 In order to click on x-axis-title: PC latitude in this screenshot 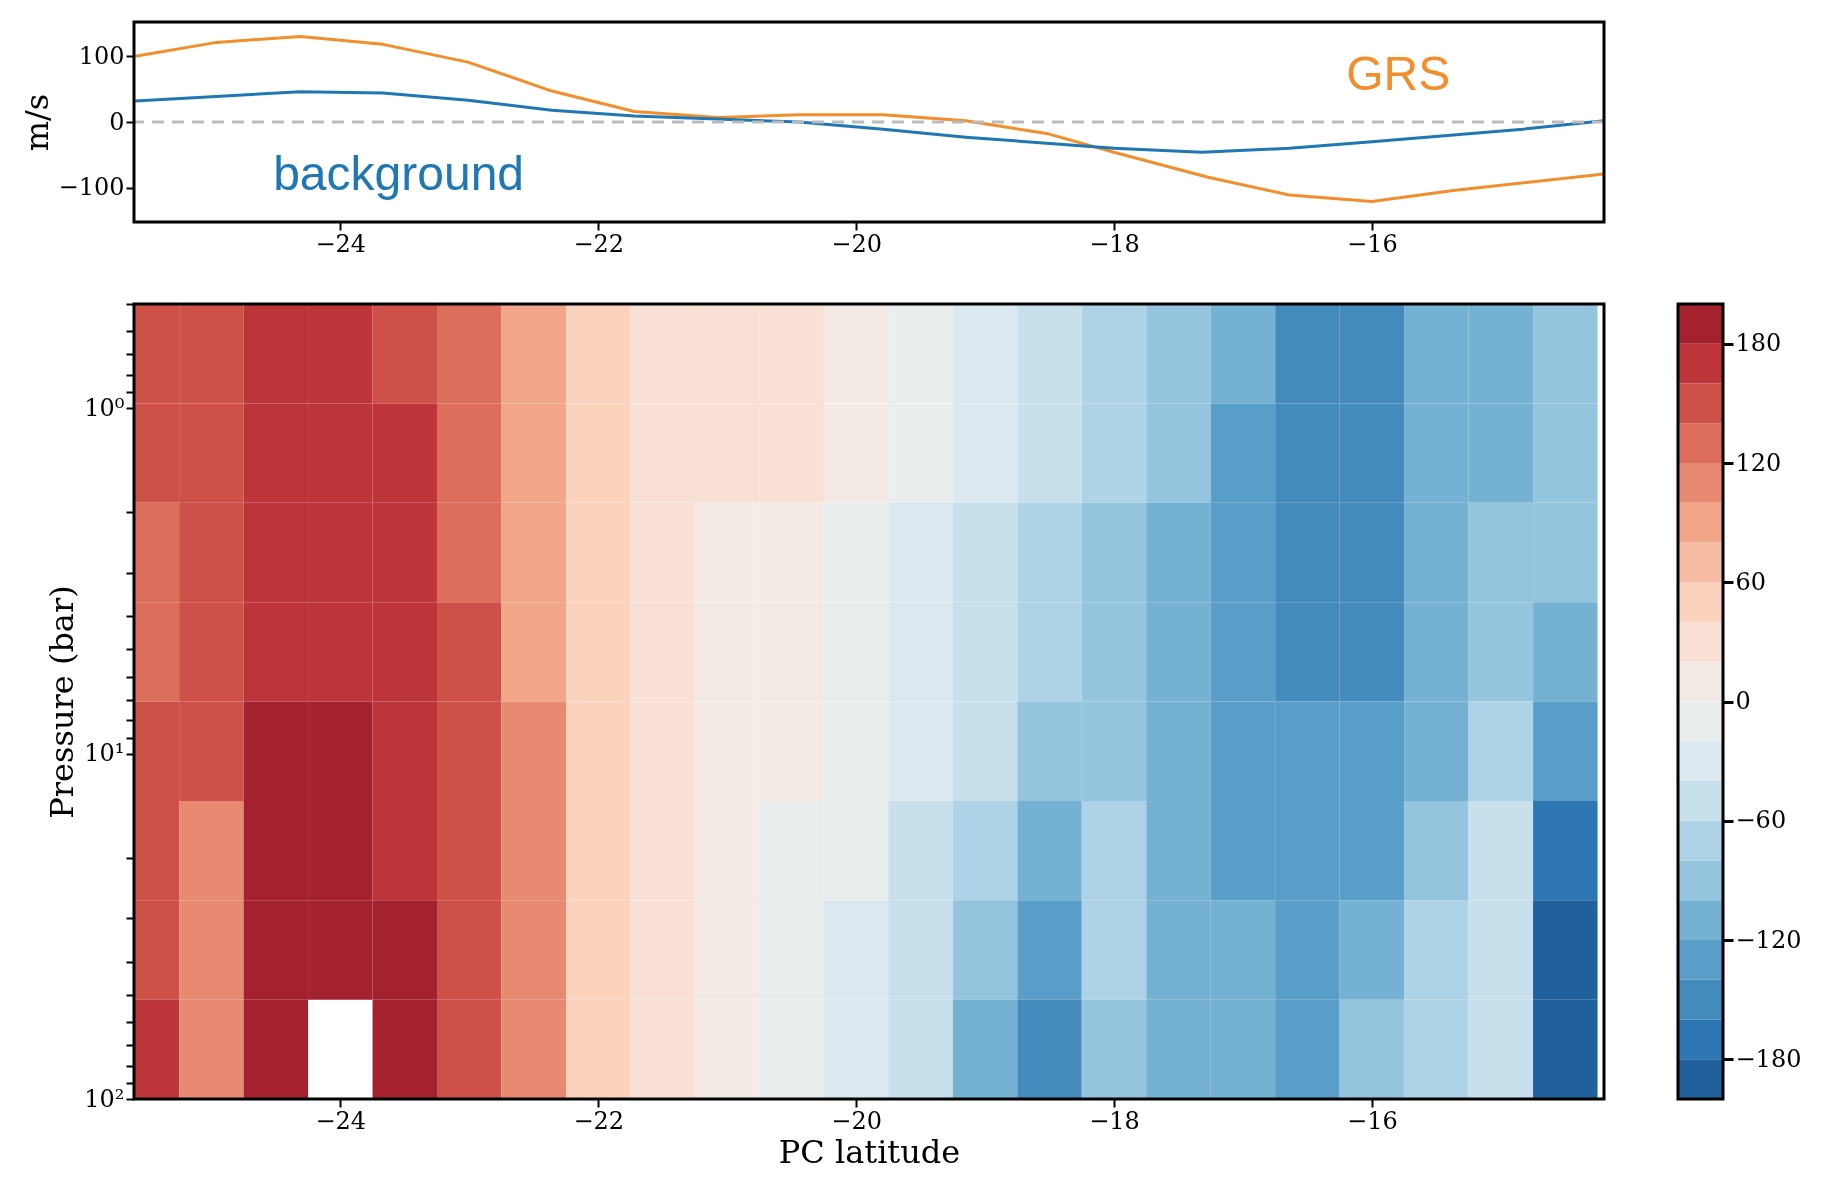, I will do `click(869, 1151)`.